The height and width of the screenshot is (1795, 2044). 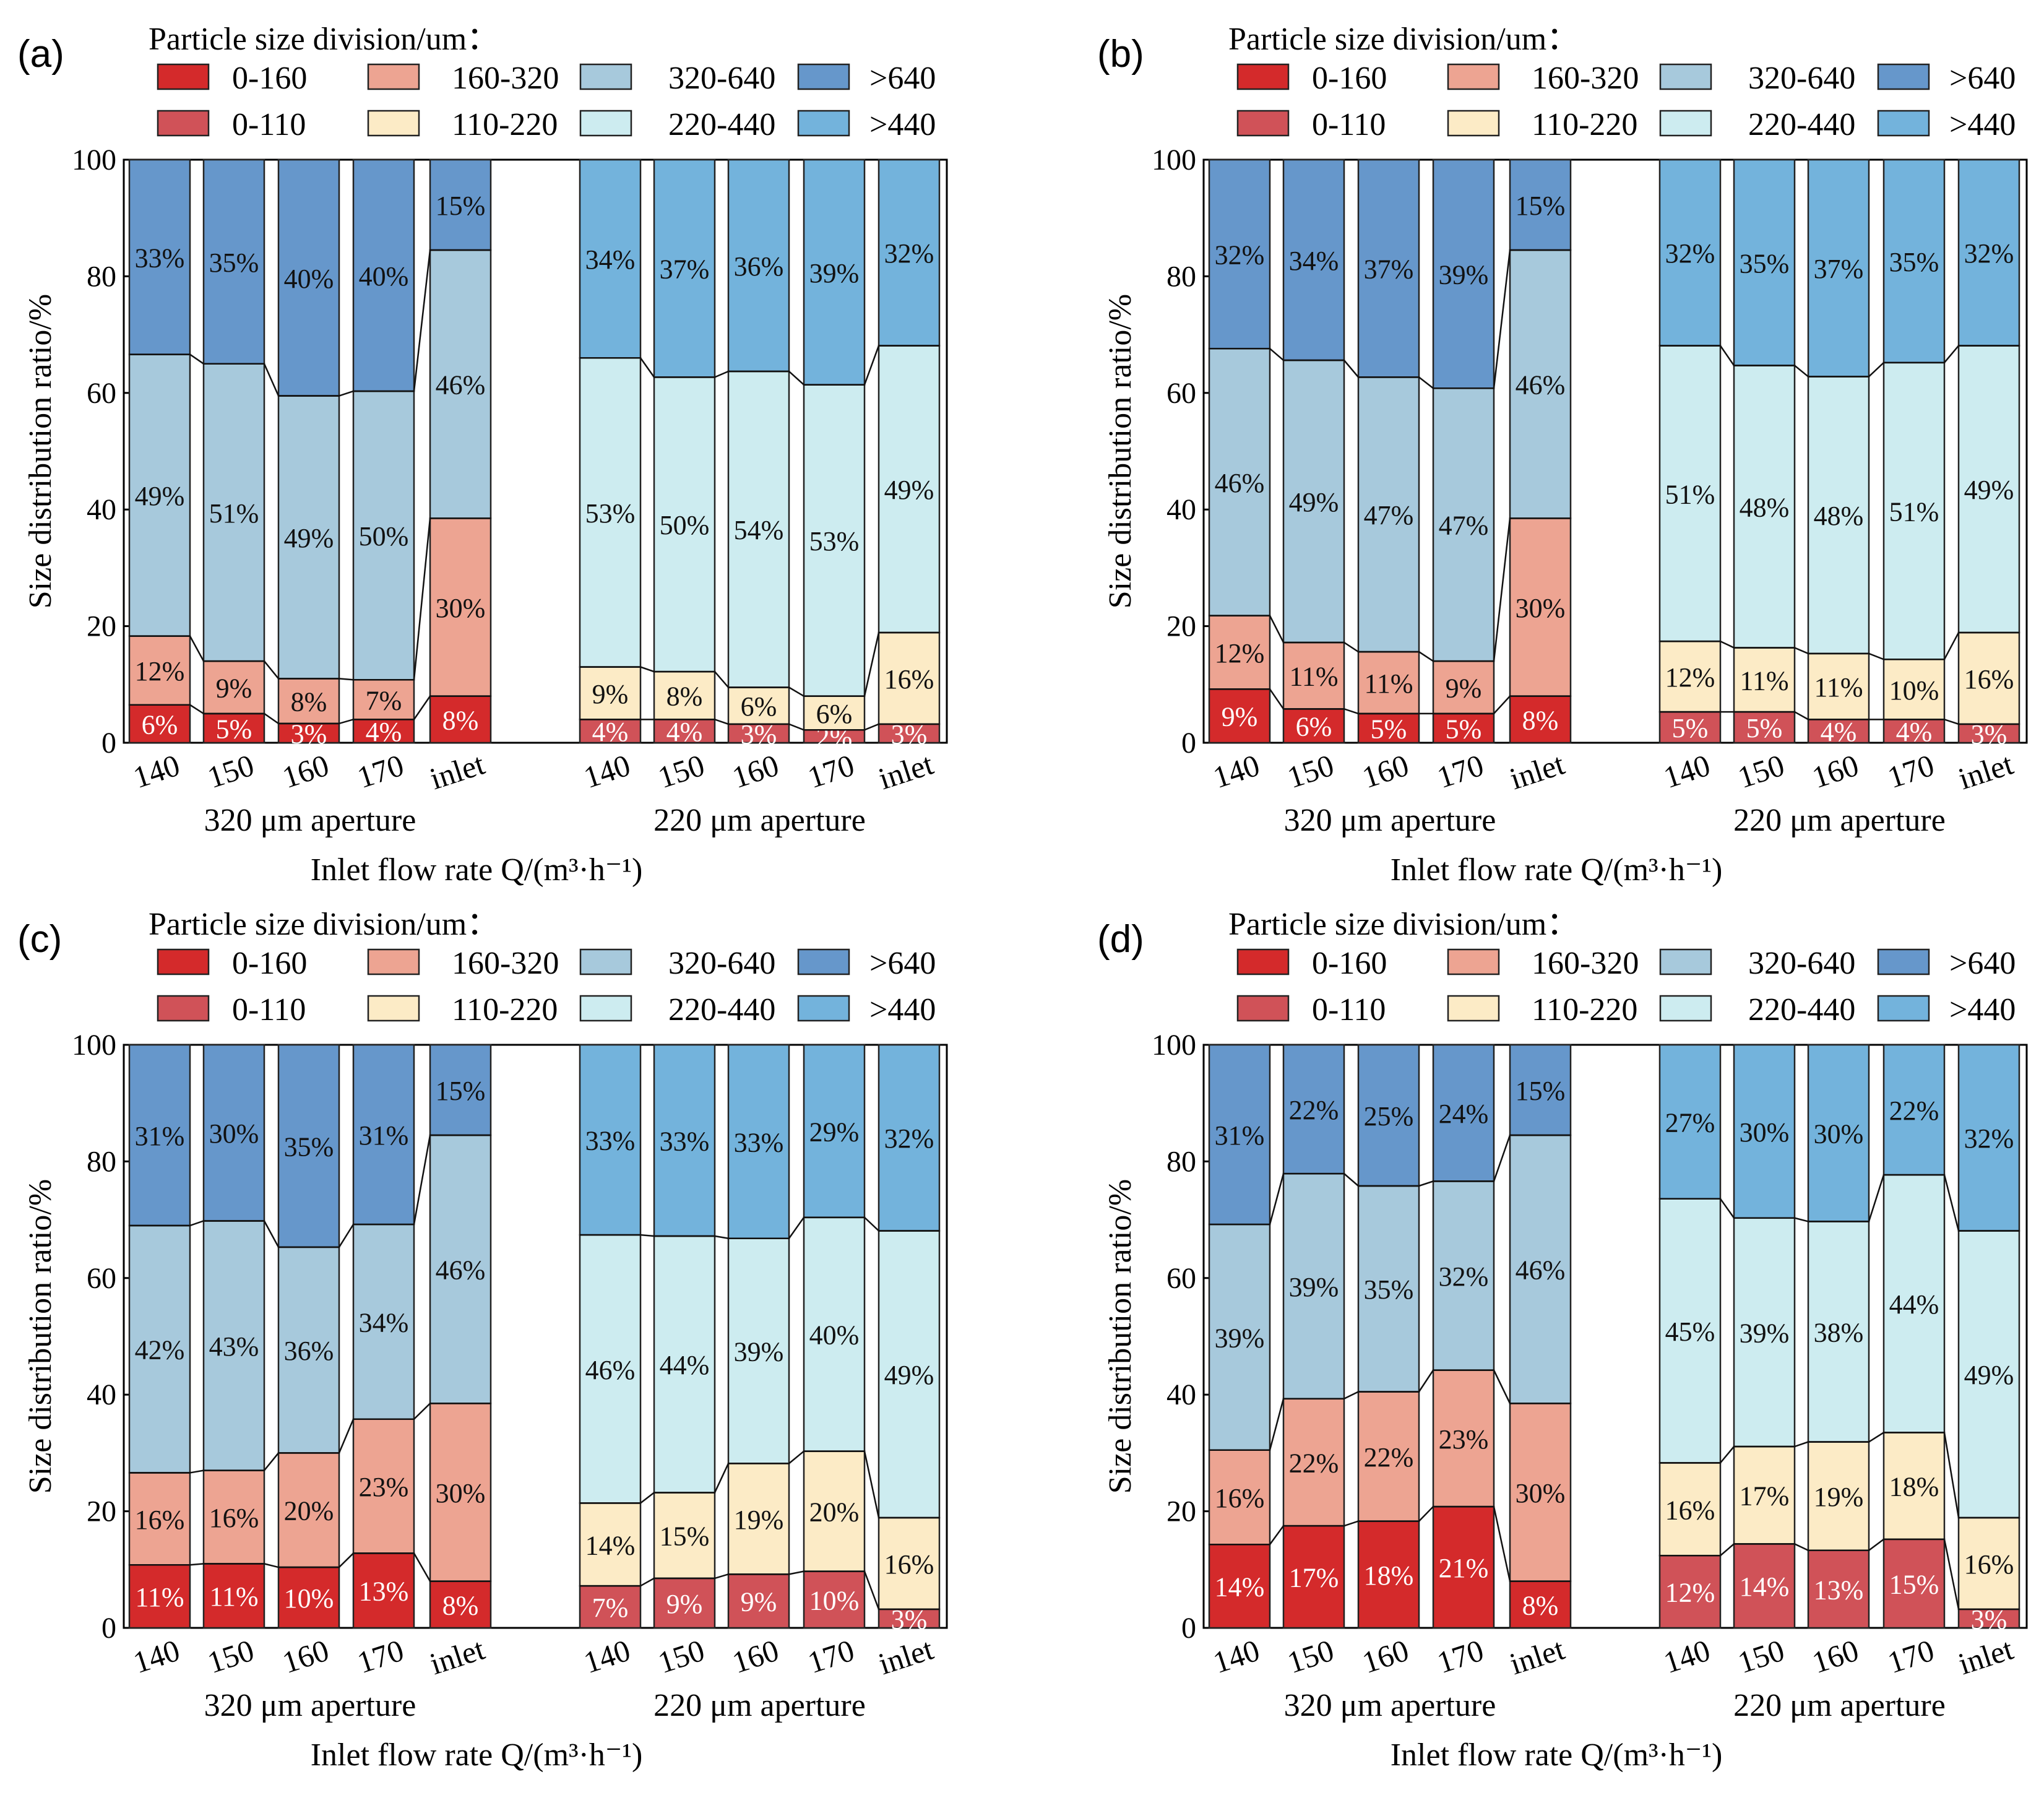 I want to click on data-label: 44%, so click(x=685, y=1365).